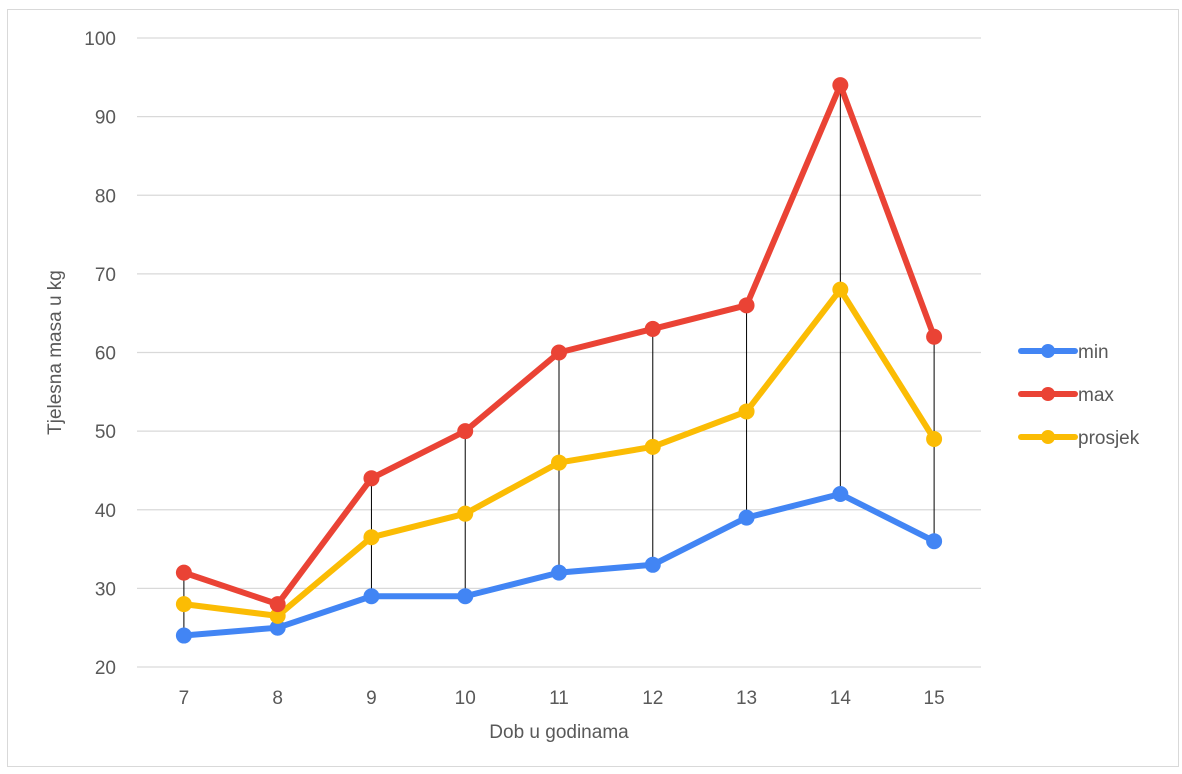 The width and height of the screenshot is (1182, 774). I want to click on legend: min max prosjek, so click(1079, 395).